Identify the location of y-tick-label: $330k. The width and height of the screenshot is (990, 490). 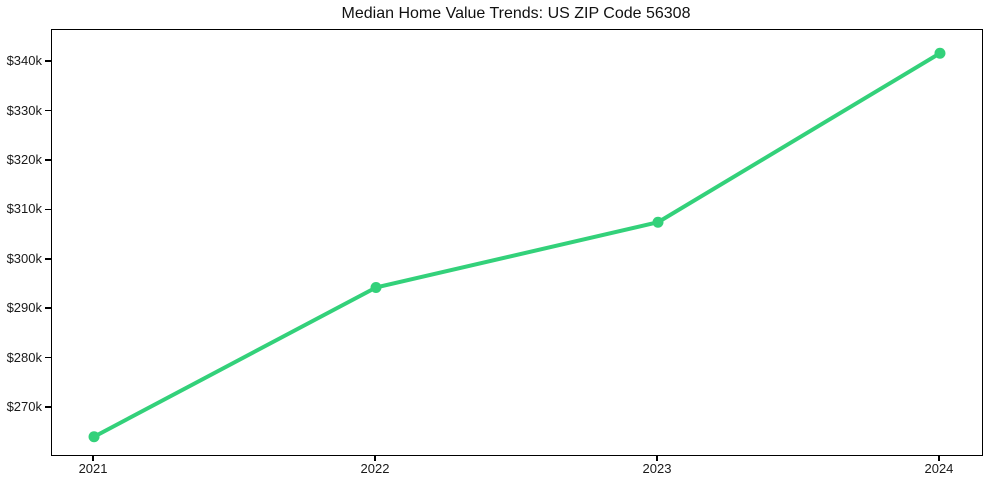
(24, 110).